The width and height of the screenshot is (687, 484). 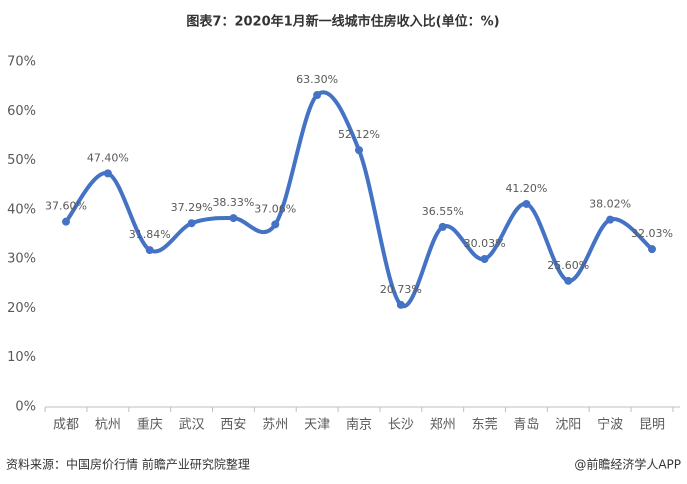 What do you see at coordinates (359, 425) in the screenshot?
I see `x-tick-label: 南京` at bounding box center [359, 425].